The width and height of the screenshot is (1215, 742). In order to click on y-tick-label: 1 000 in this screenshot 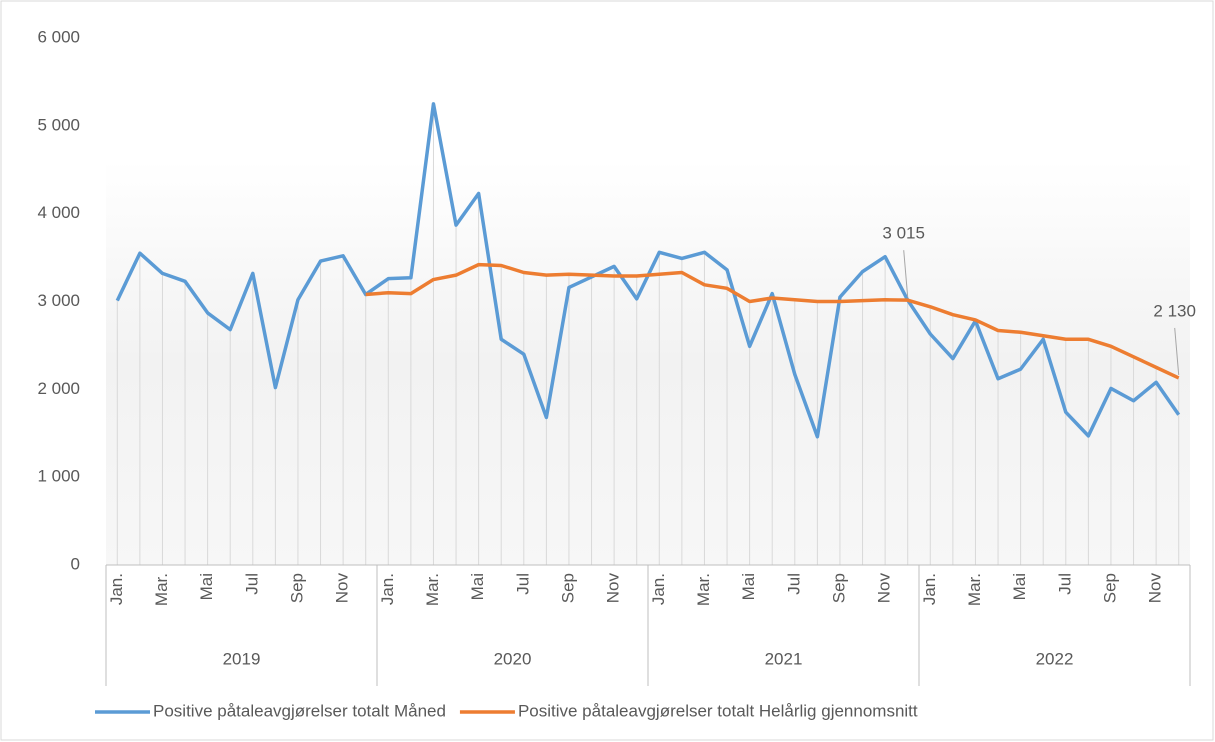, I will do `click(58, 476)`.